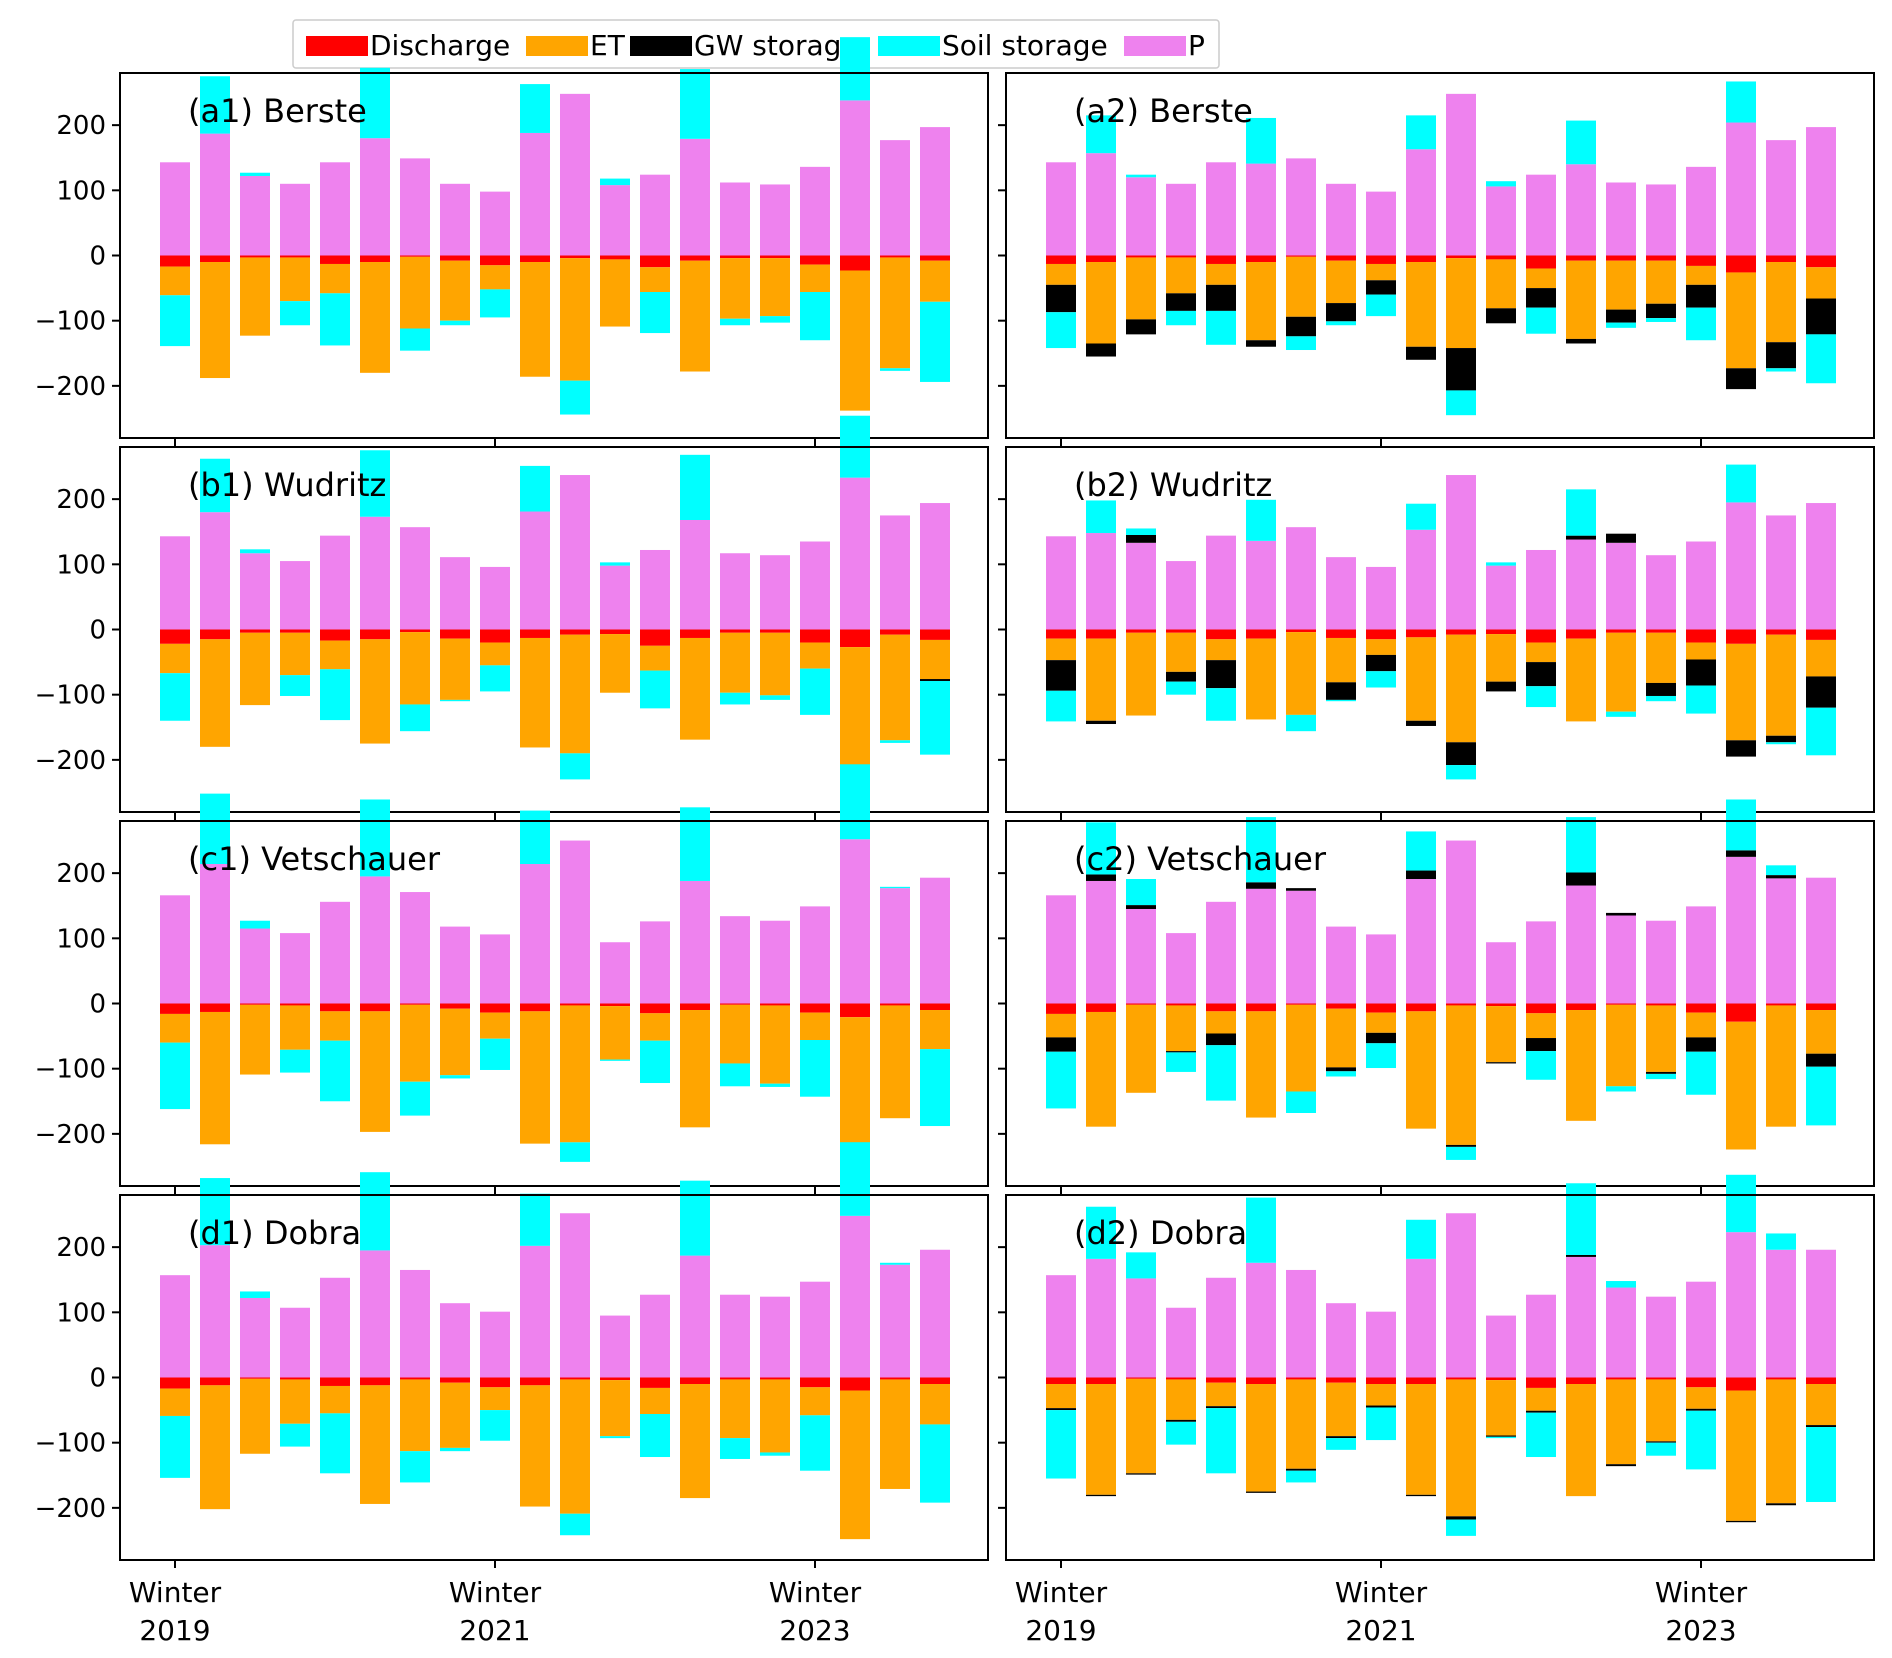  What do you see at coordinates (97, 1379) in the screenshot?
I see `y-tick-label: 0` at bounding box center [97, 1379].